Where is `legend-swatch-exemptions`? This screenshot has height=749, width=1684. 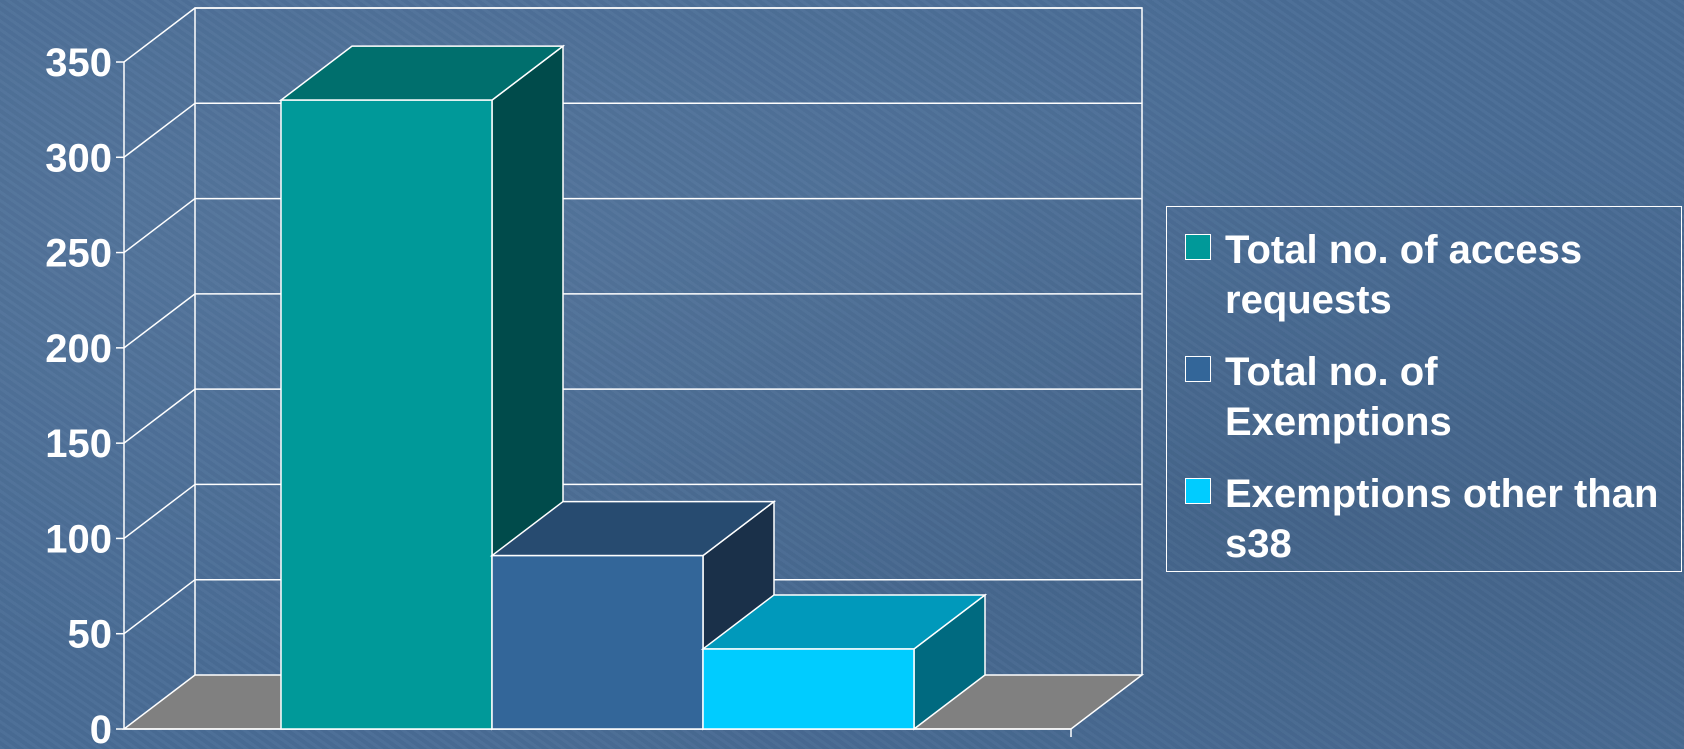 legend-swatch-exemptions is located at coordinates (1198, 369).